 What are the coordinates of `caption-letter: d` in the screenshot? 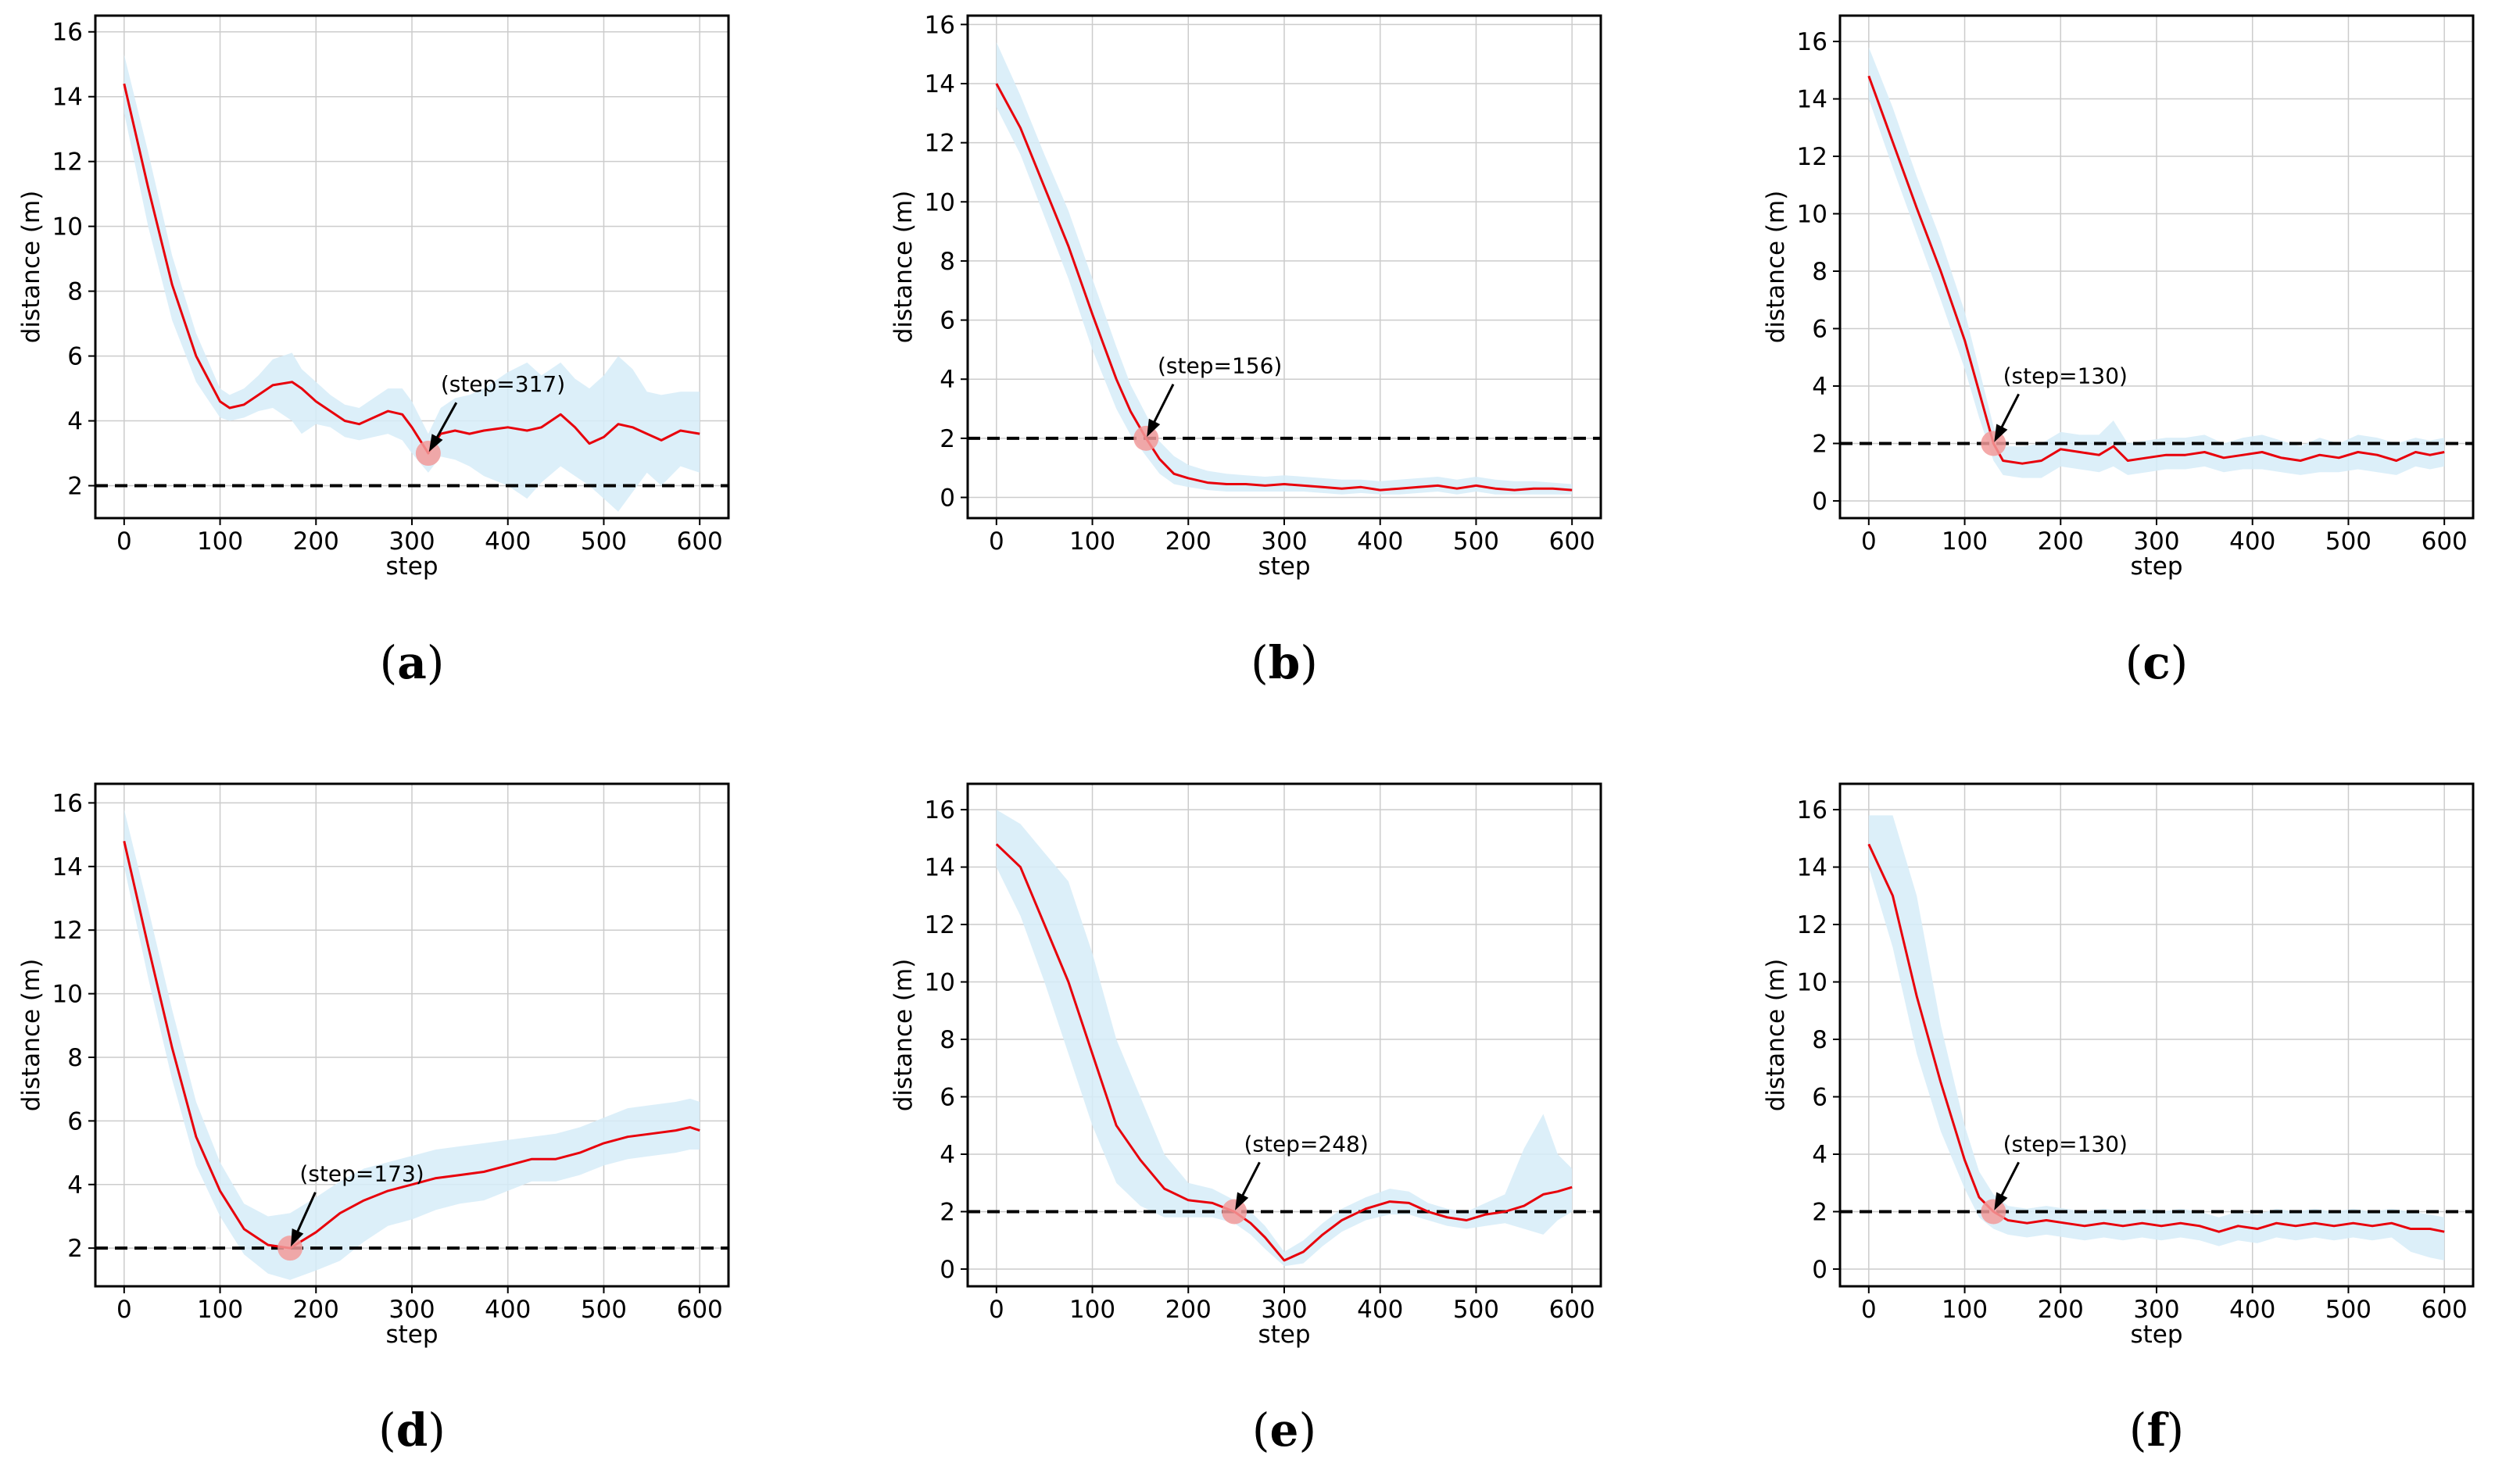 It's located at (412, 1430).